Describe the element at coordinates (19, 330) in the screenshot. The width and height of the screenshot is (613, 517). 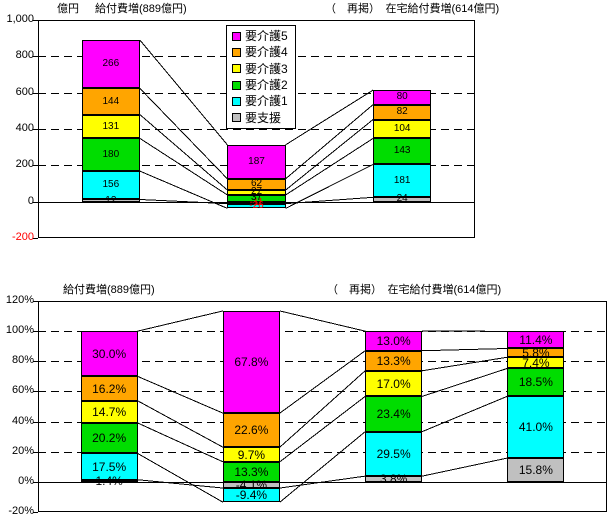
I see `y-axis-tick-label: 100%` at that location.